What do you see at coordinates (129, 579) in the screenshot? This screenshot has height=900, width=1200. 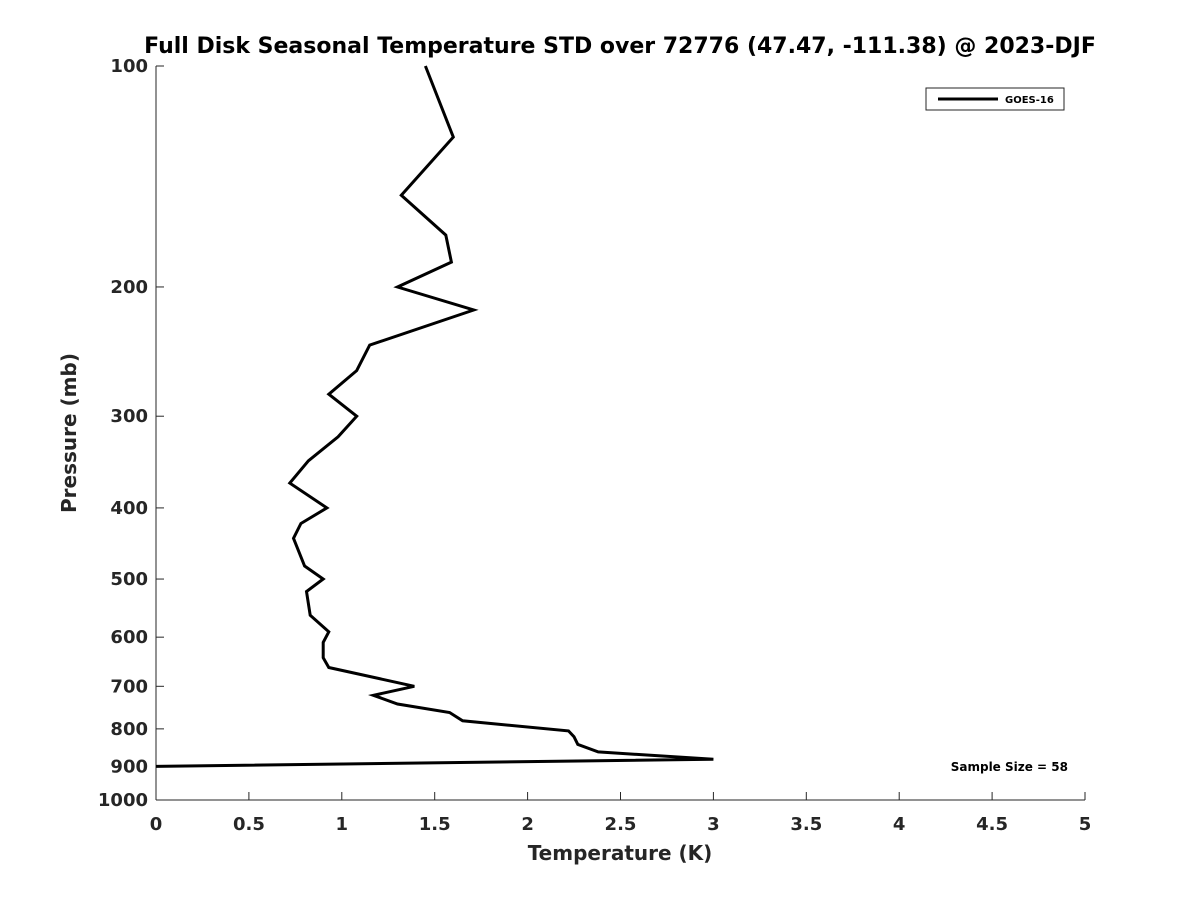 I see `y-tick-label: 500` at bounding box center [129, 579].